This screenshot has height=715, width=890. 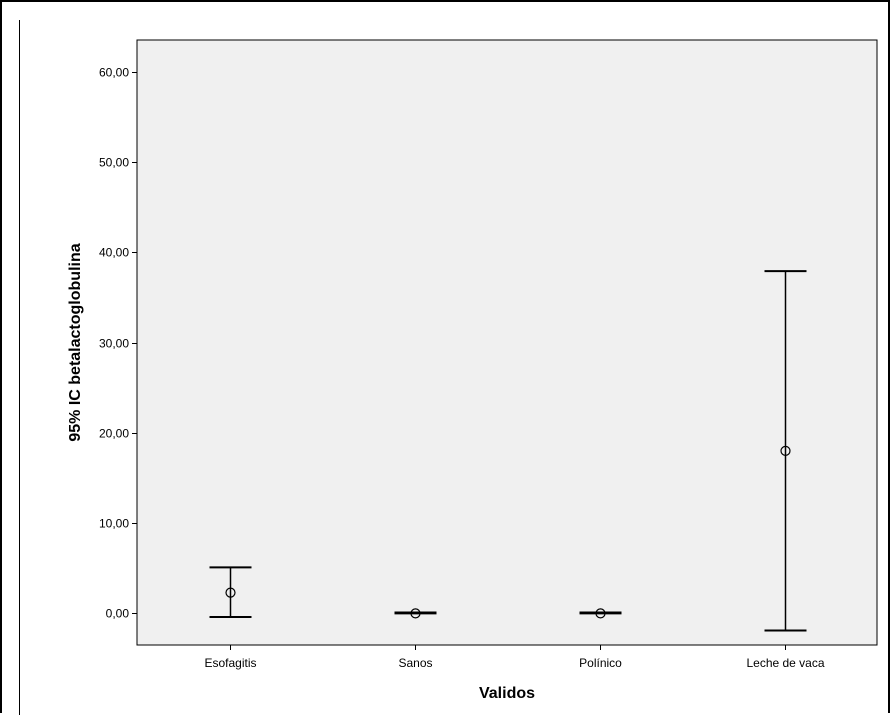 I want to click on y-tick-label: 0,00, so click(x=118, y=614).